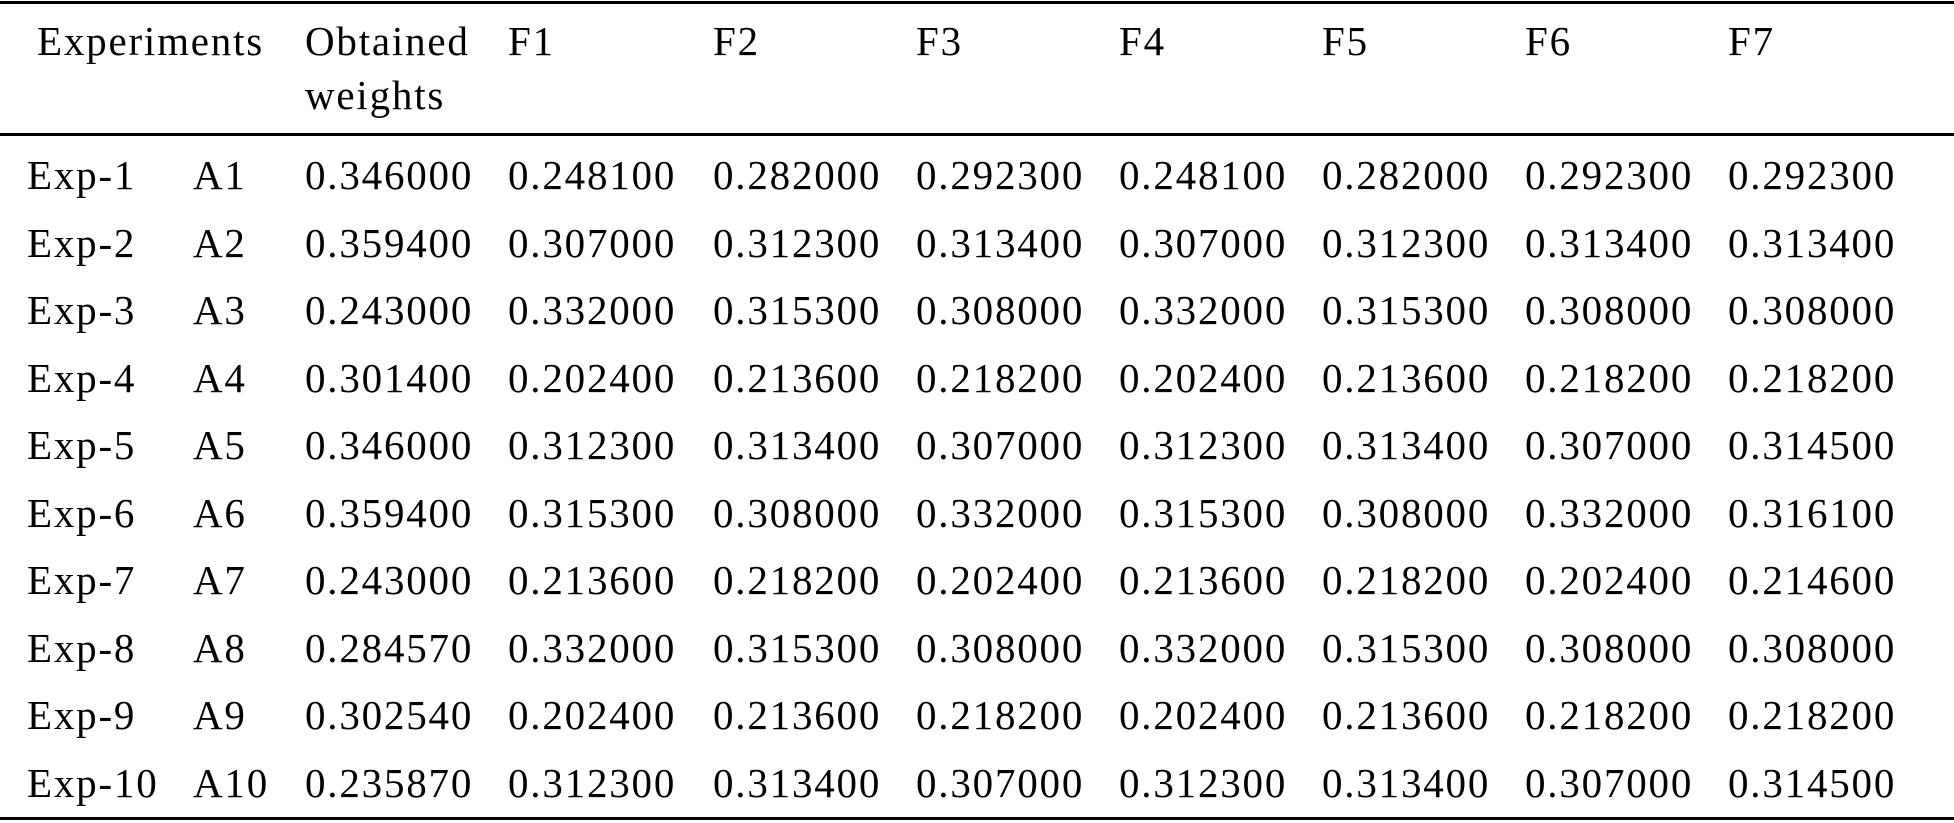 The width and height of the screenshot is (1954, 823). What do you see at coordinates (220, 512) in the screenshot?
I see `row-id: A6` at bounding box center [220, 512].